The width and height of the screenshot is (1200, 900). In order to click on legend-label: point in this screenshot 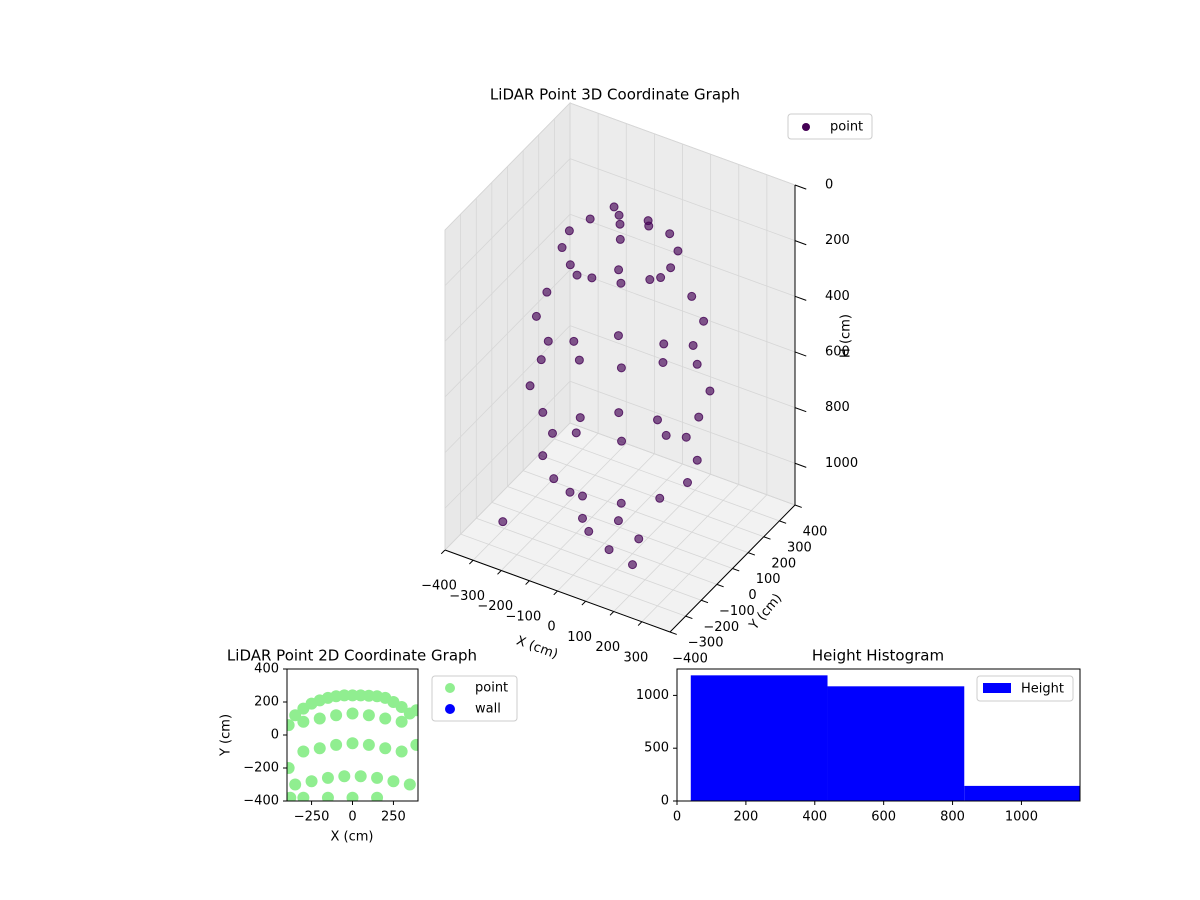, I will do `click(846, 127)`.